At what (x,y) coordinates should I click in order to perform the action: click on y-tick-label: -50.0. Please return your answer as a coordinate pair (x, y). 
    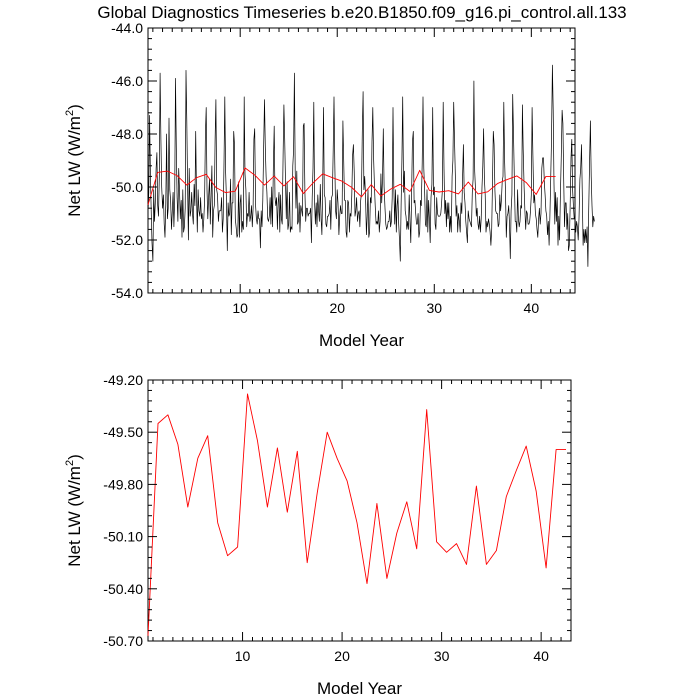
    Looking at the image, I should click on (127, 187).